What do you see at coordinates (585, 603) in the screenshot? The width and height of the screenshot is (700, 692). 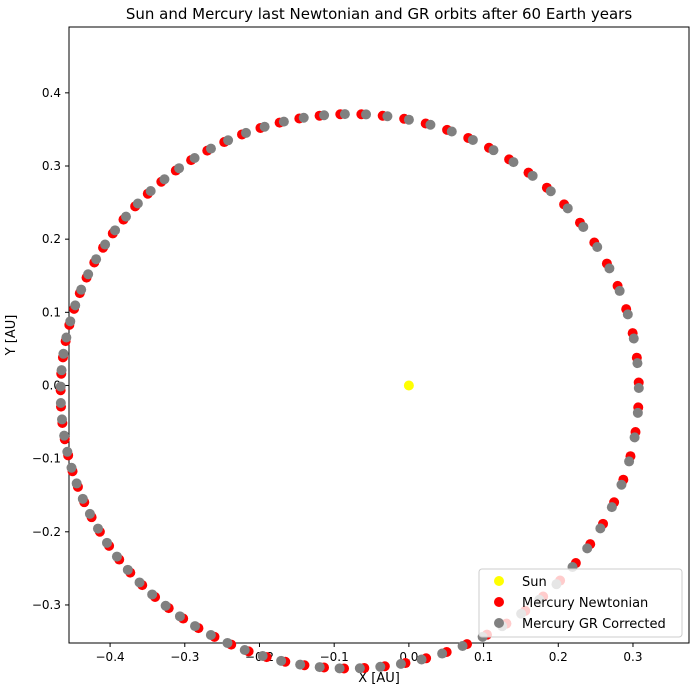 I see `legend-label-mercury-newtonian: Mercury Newtonian` at bounding box center [585, 603].